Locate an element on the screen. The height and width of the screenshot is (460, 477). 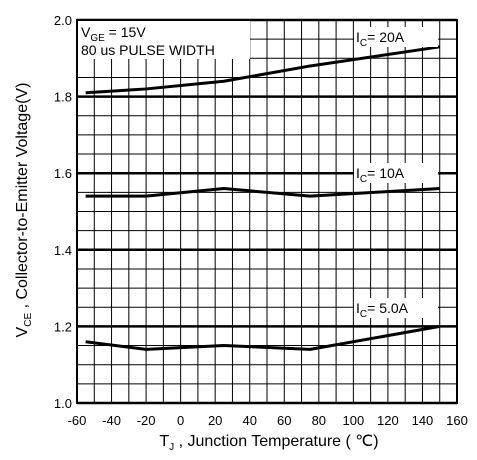
x-tick-labels: -60 -40 -20 0 20 40 60 80 100 120 140 160 is located at coordinates (268, 420).